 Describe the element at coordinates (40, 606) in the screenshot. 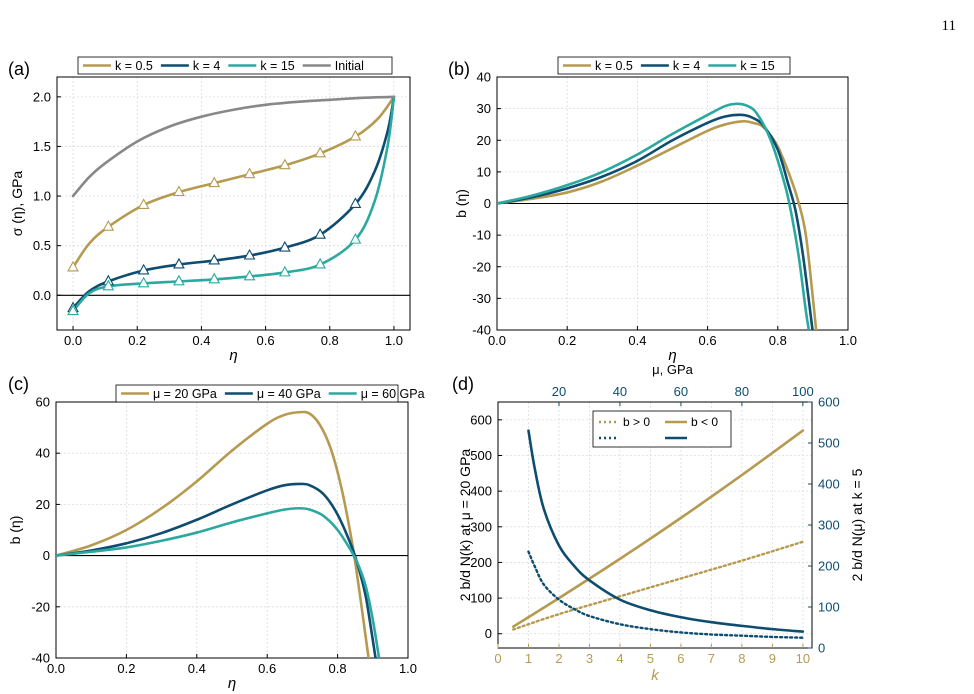

I see `y-tick-label: -20` at that location.